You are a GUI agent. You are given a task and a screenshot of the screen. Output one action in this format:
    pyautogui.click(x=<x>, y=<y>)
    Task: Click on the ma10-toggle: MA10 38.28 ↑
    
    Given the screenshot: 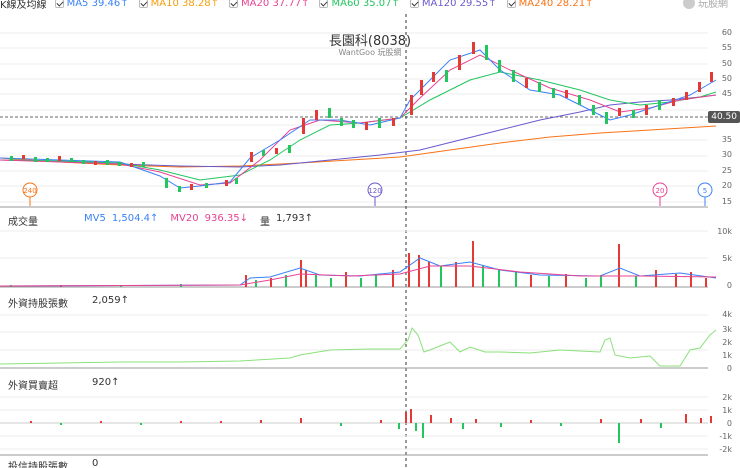 What is the action you would take?
    pyautogui.click(x=179, y=4)
    